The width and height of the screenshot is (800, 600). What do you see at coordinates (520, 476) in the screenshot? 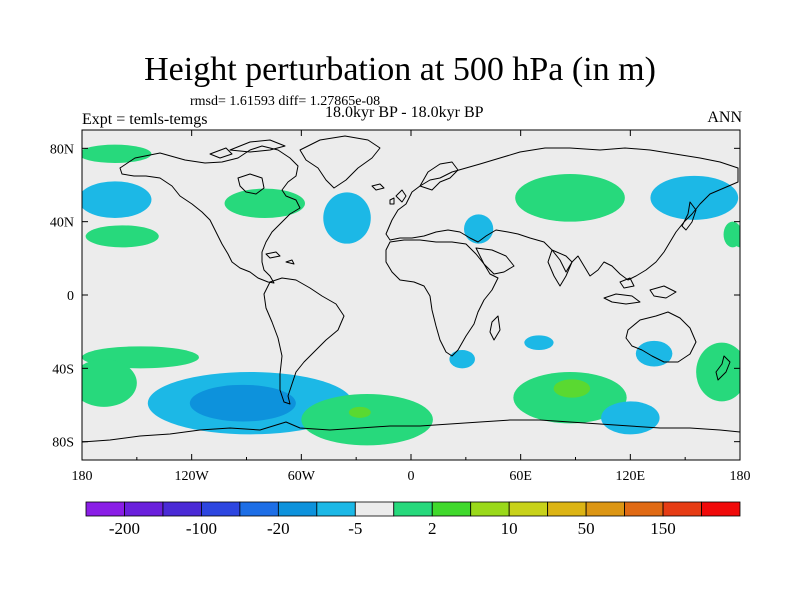
I see `lon-tick-label: 60E` at bounding box center [520, 476].